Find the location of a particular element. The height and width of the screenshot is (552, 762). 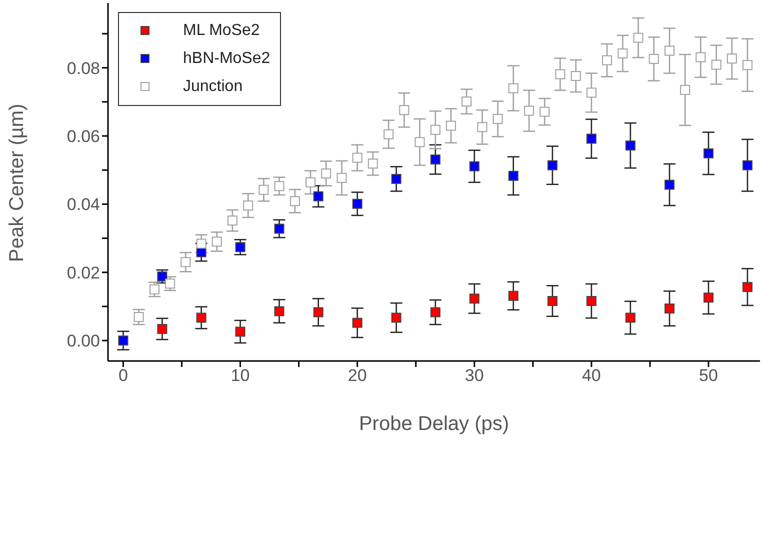

y-tick-label: 0.06 is located at coordinates (83, 136).